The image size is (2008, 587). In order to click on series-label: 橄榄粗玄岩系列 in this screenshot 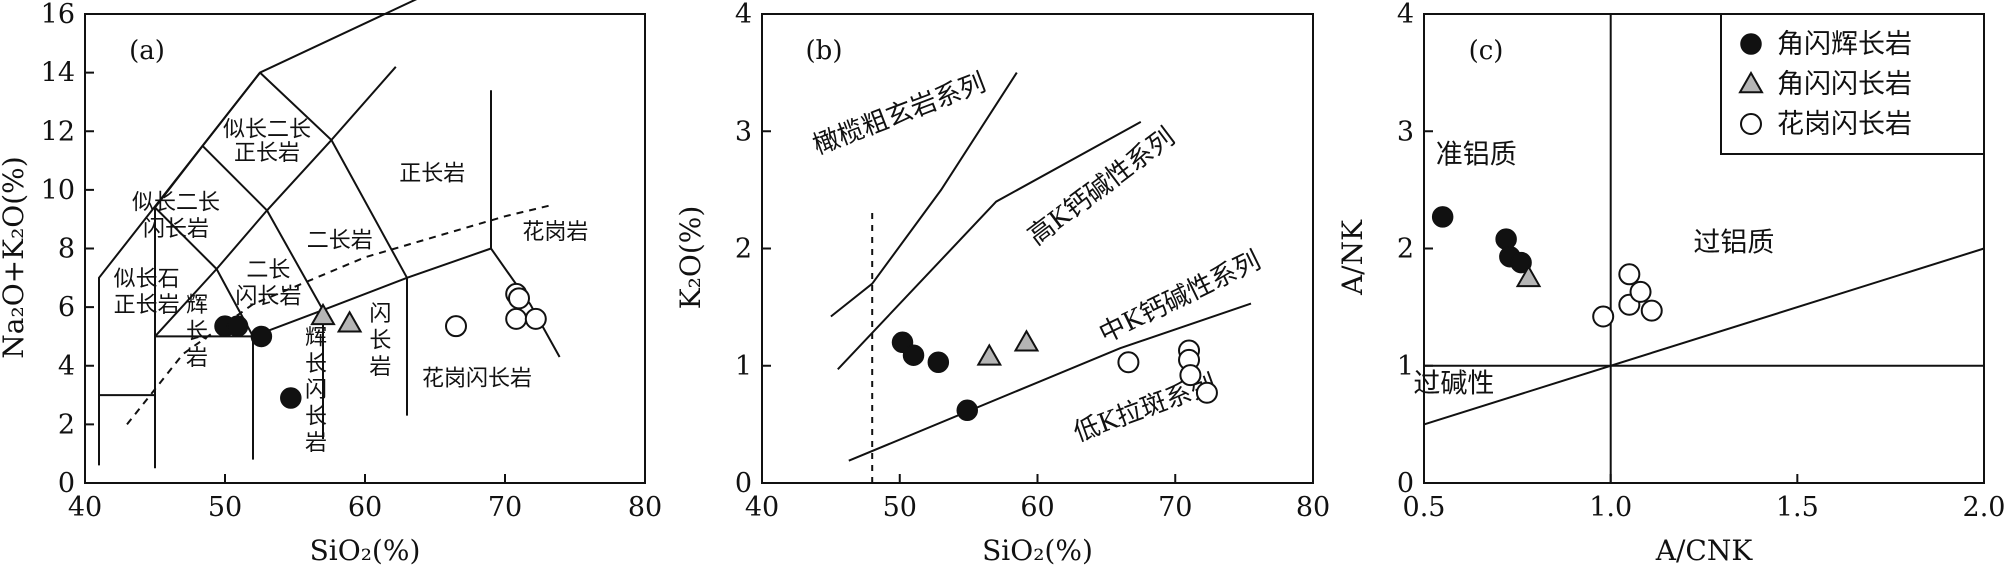, I will do `click(899, 114)`.